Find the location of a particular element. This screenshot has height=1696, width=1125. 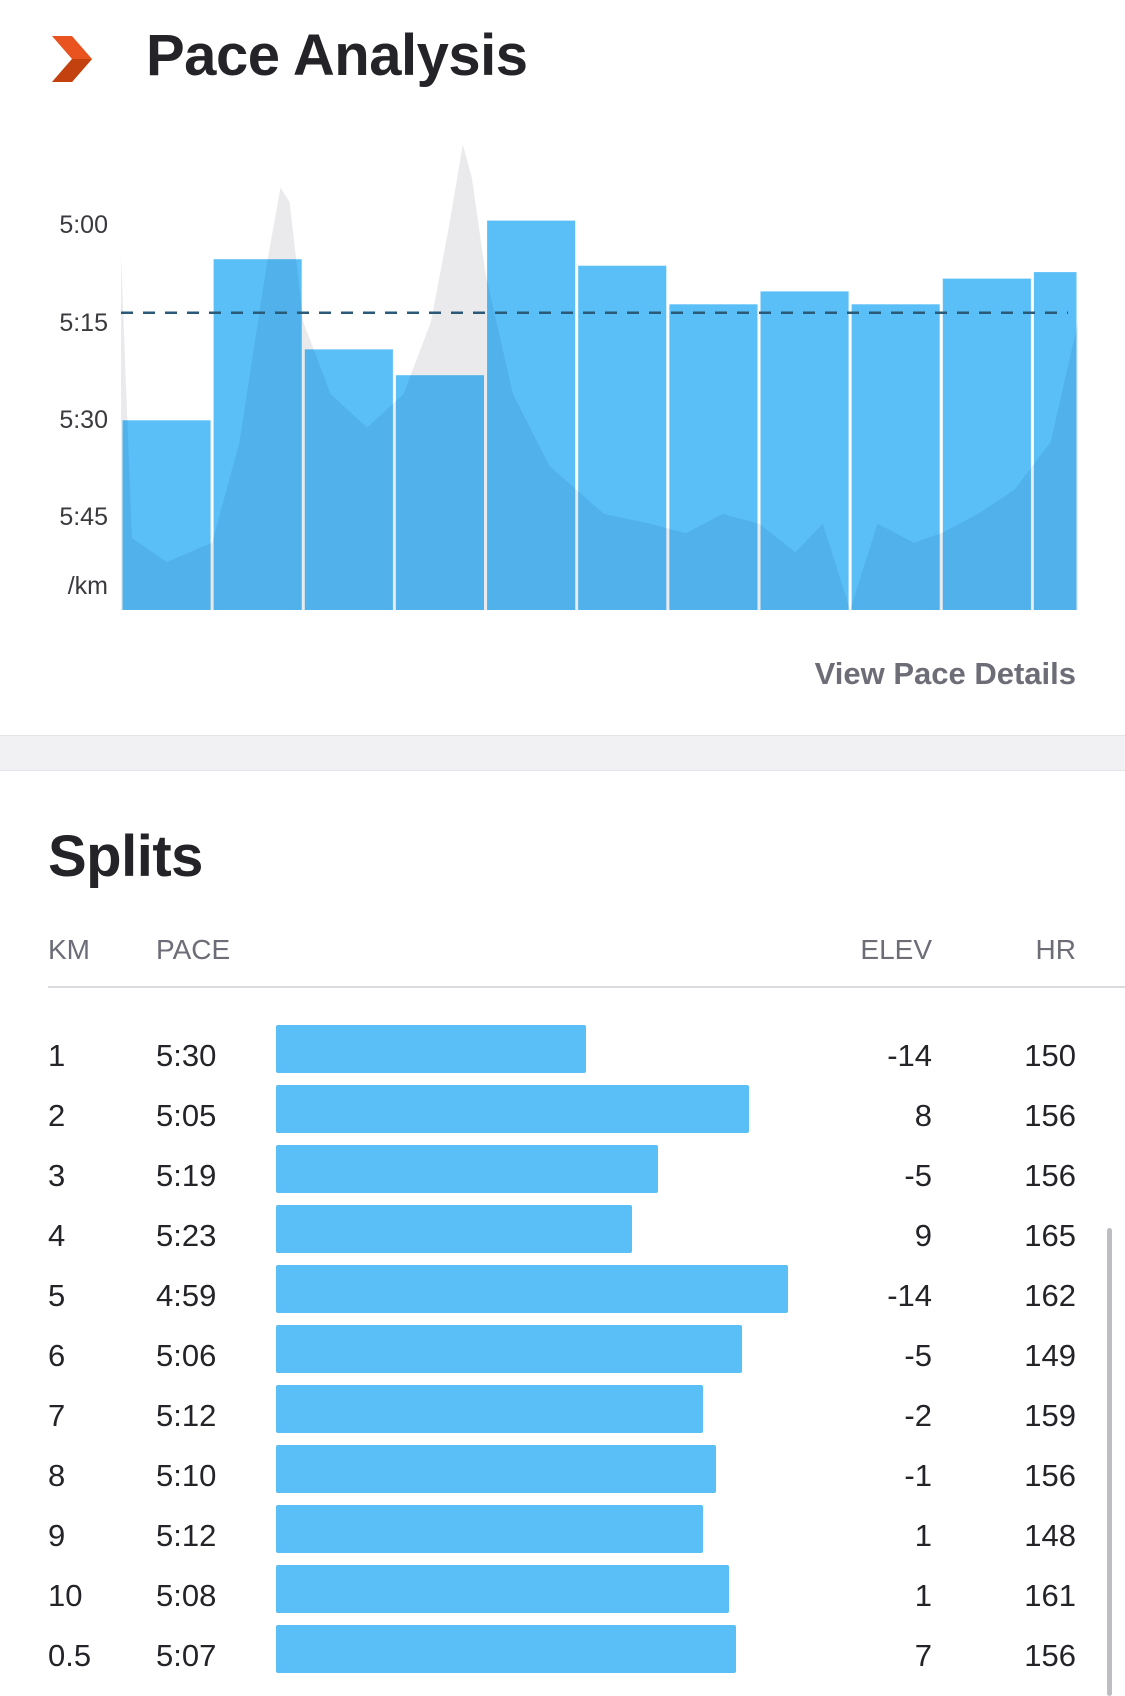

scrollbar is located at coordinates (1109, 1462).